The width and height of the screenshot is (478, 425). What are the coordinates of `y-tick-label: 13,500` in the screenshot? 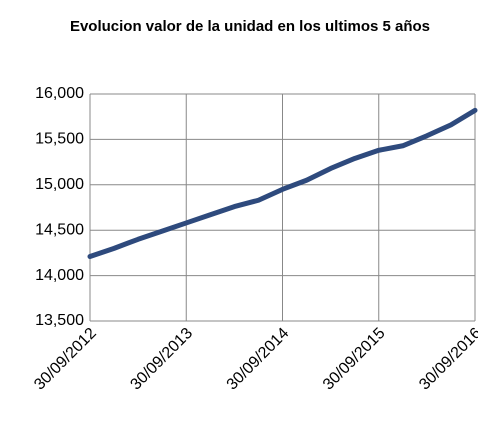 It's located at (59, 320).